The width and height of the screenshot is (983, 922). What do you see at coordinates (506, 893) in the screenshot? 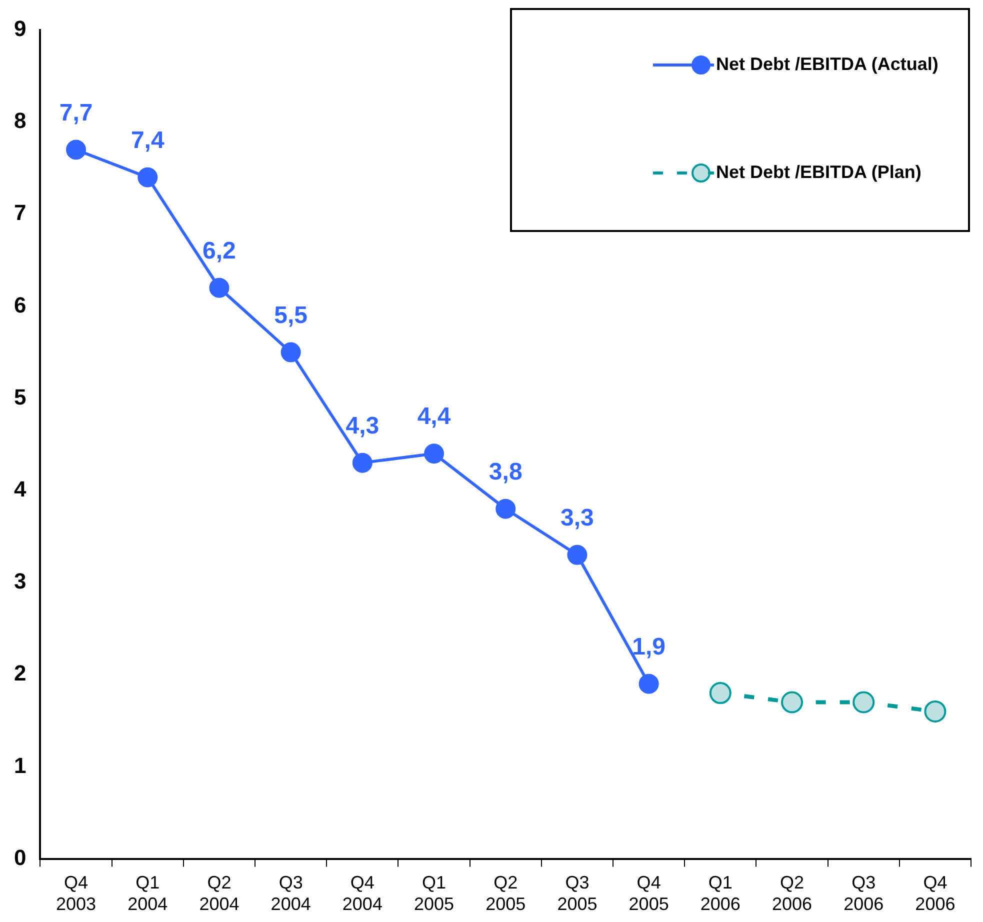
I see `x-tick-label: Q2 2005` at bounding box center [506, 893].